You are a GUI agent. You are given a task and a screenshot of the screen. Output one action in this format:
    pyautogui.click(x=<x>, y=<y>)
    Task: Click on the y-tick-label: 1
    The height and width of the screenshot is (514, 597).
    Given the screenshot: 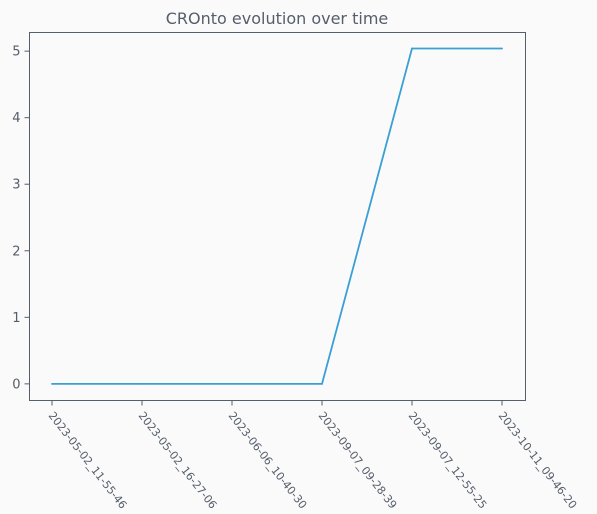 What is the action you would take?
    pyautogui.click(x=16, y=318)
    